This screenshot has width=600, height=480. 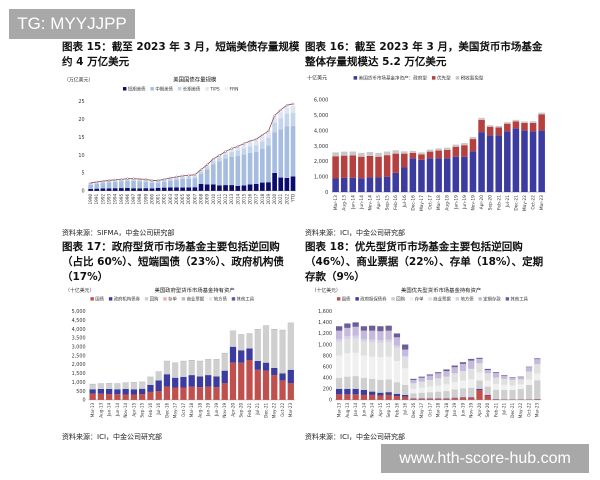 I want to click on x-tick-label: Jul-16, so click(x=405, y=202).